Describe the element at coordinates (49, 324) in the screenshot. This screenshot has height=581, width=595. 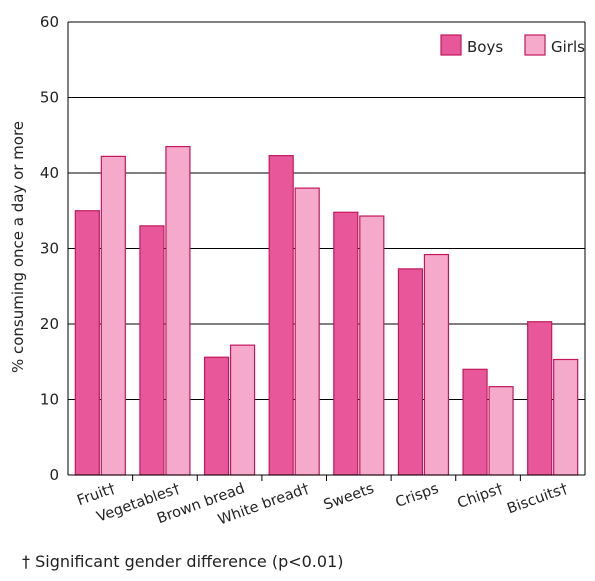
I see `y-tick-label: 20` at that location.